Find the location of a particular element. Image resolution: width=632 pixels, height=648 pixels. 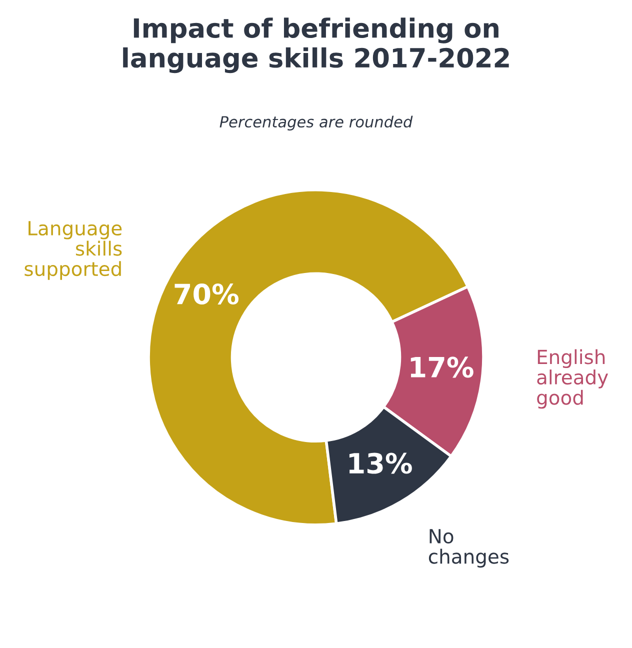

slice-label: No changes is located at coordinates (468, 548).